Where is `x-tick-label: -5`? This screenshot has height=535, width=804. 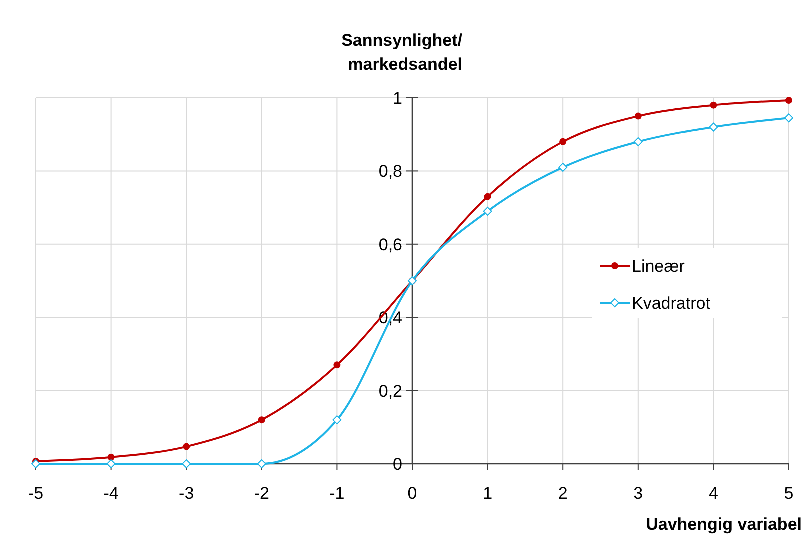 x-tick-label: -5 is located at coordinates (36, 493).